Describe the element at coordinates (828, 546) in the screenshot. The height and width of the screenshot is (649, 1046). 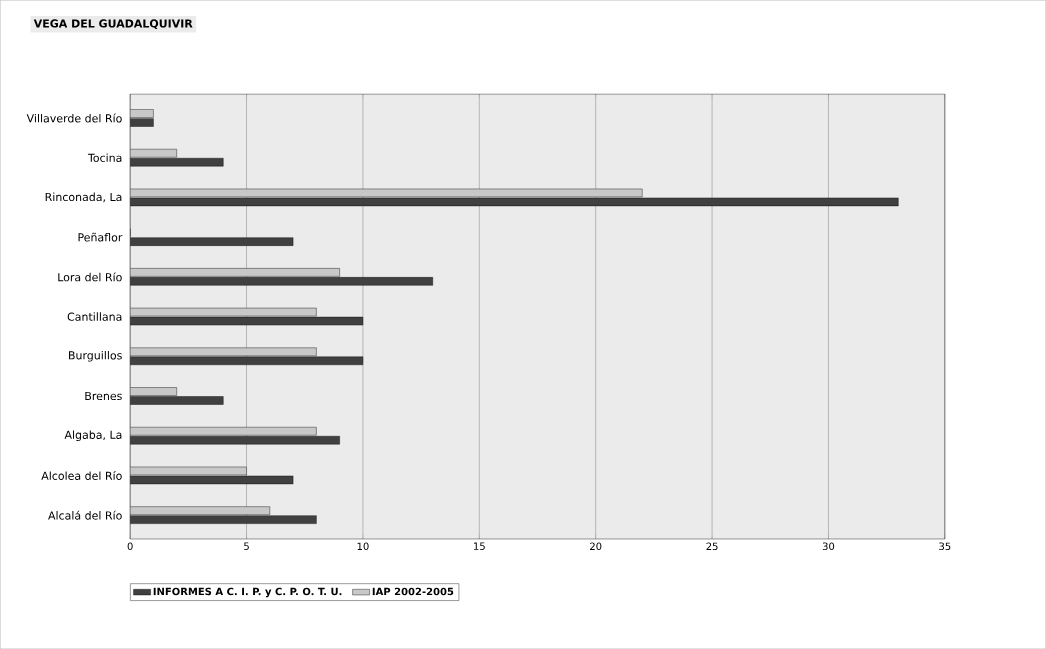
I see `x-tick-label: 30` at that location.